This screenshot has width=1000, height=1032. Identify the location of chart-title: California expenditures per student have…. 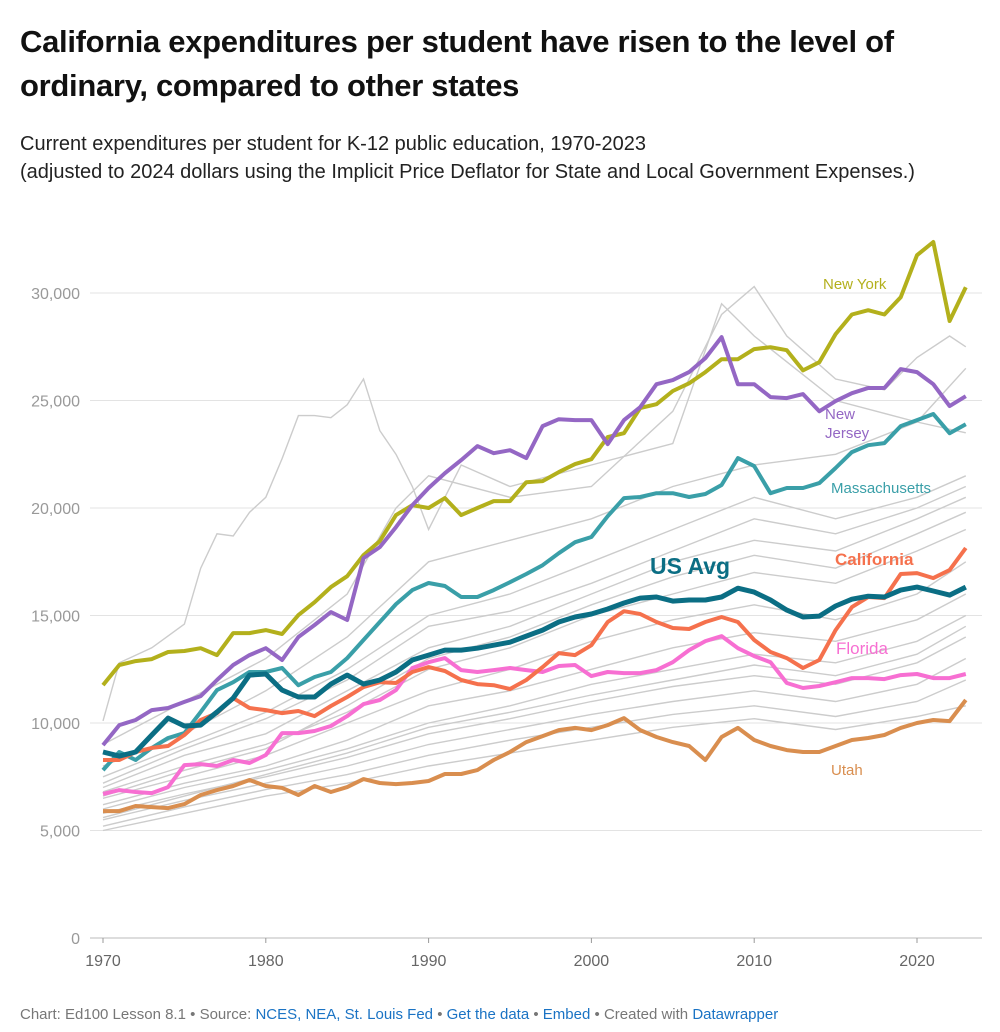
(457, 63).